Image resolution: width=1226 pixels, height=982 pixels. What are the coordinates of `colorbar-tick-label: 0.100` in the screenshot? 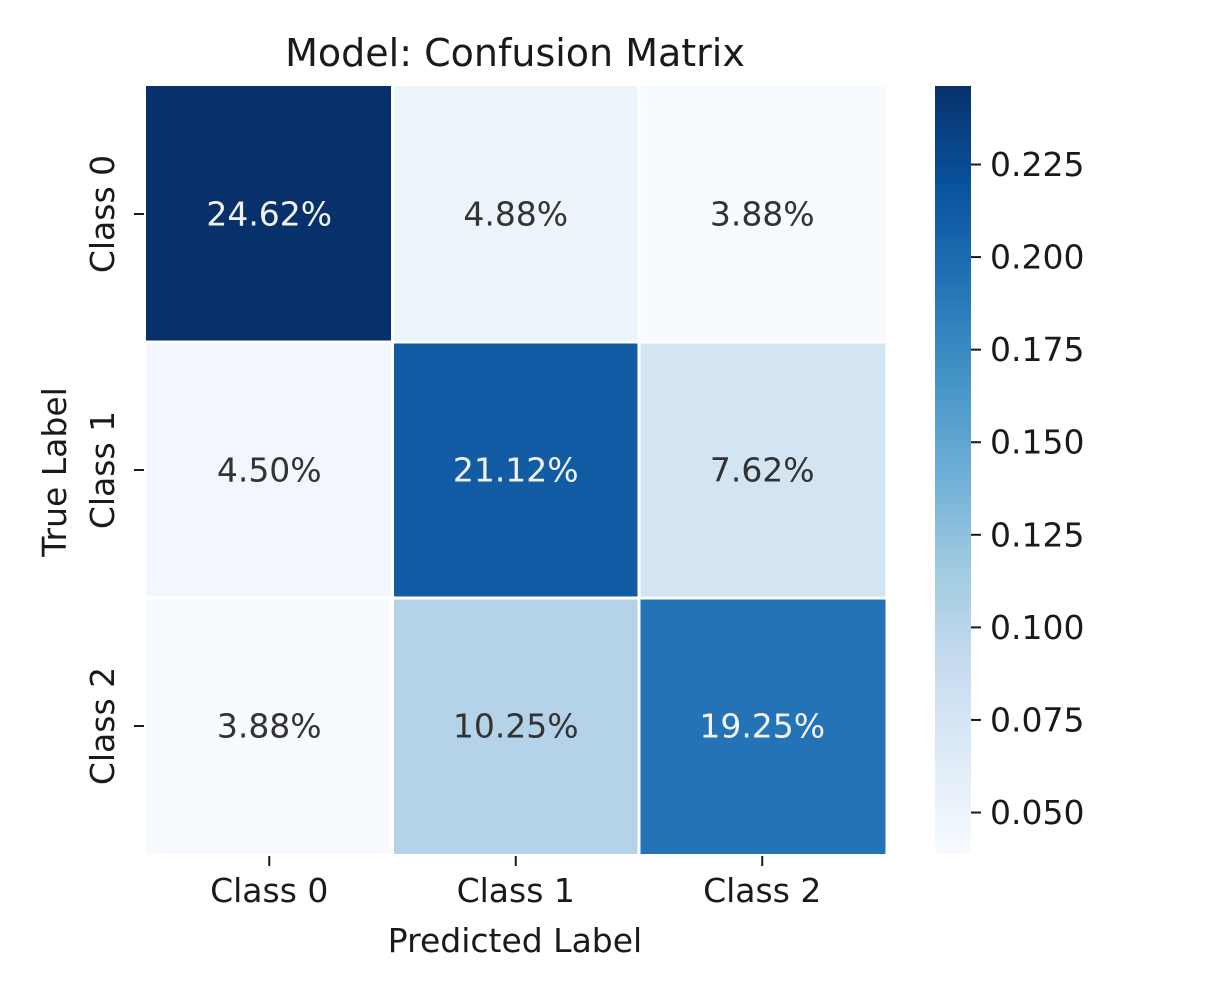 It's located at (1037, 627).